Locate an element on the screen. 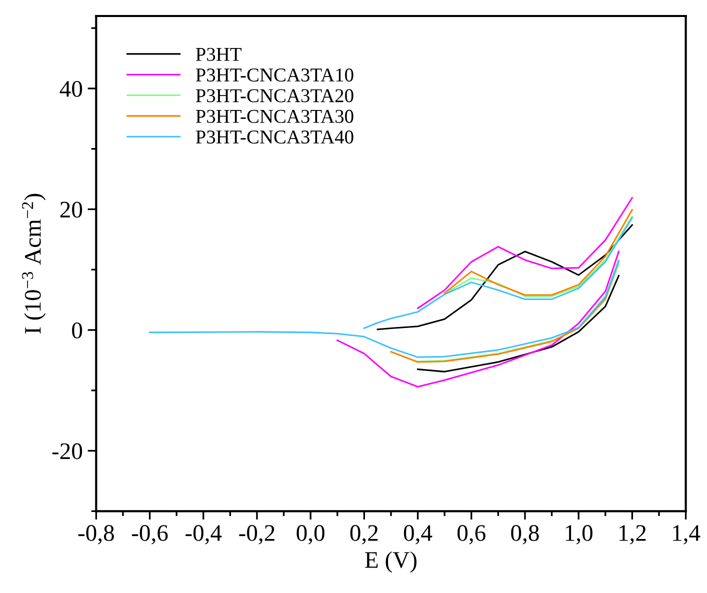 The height and width of the screenshot is (593, 707). y-tick-label: -20 is located at coordinates (67, 451).